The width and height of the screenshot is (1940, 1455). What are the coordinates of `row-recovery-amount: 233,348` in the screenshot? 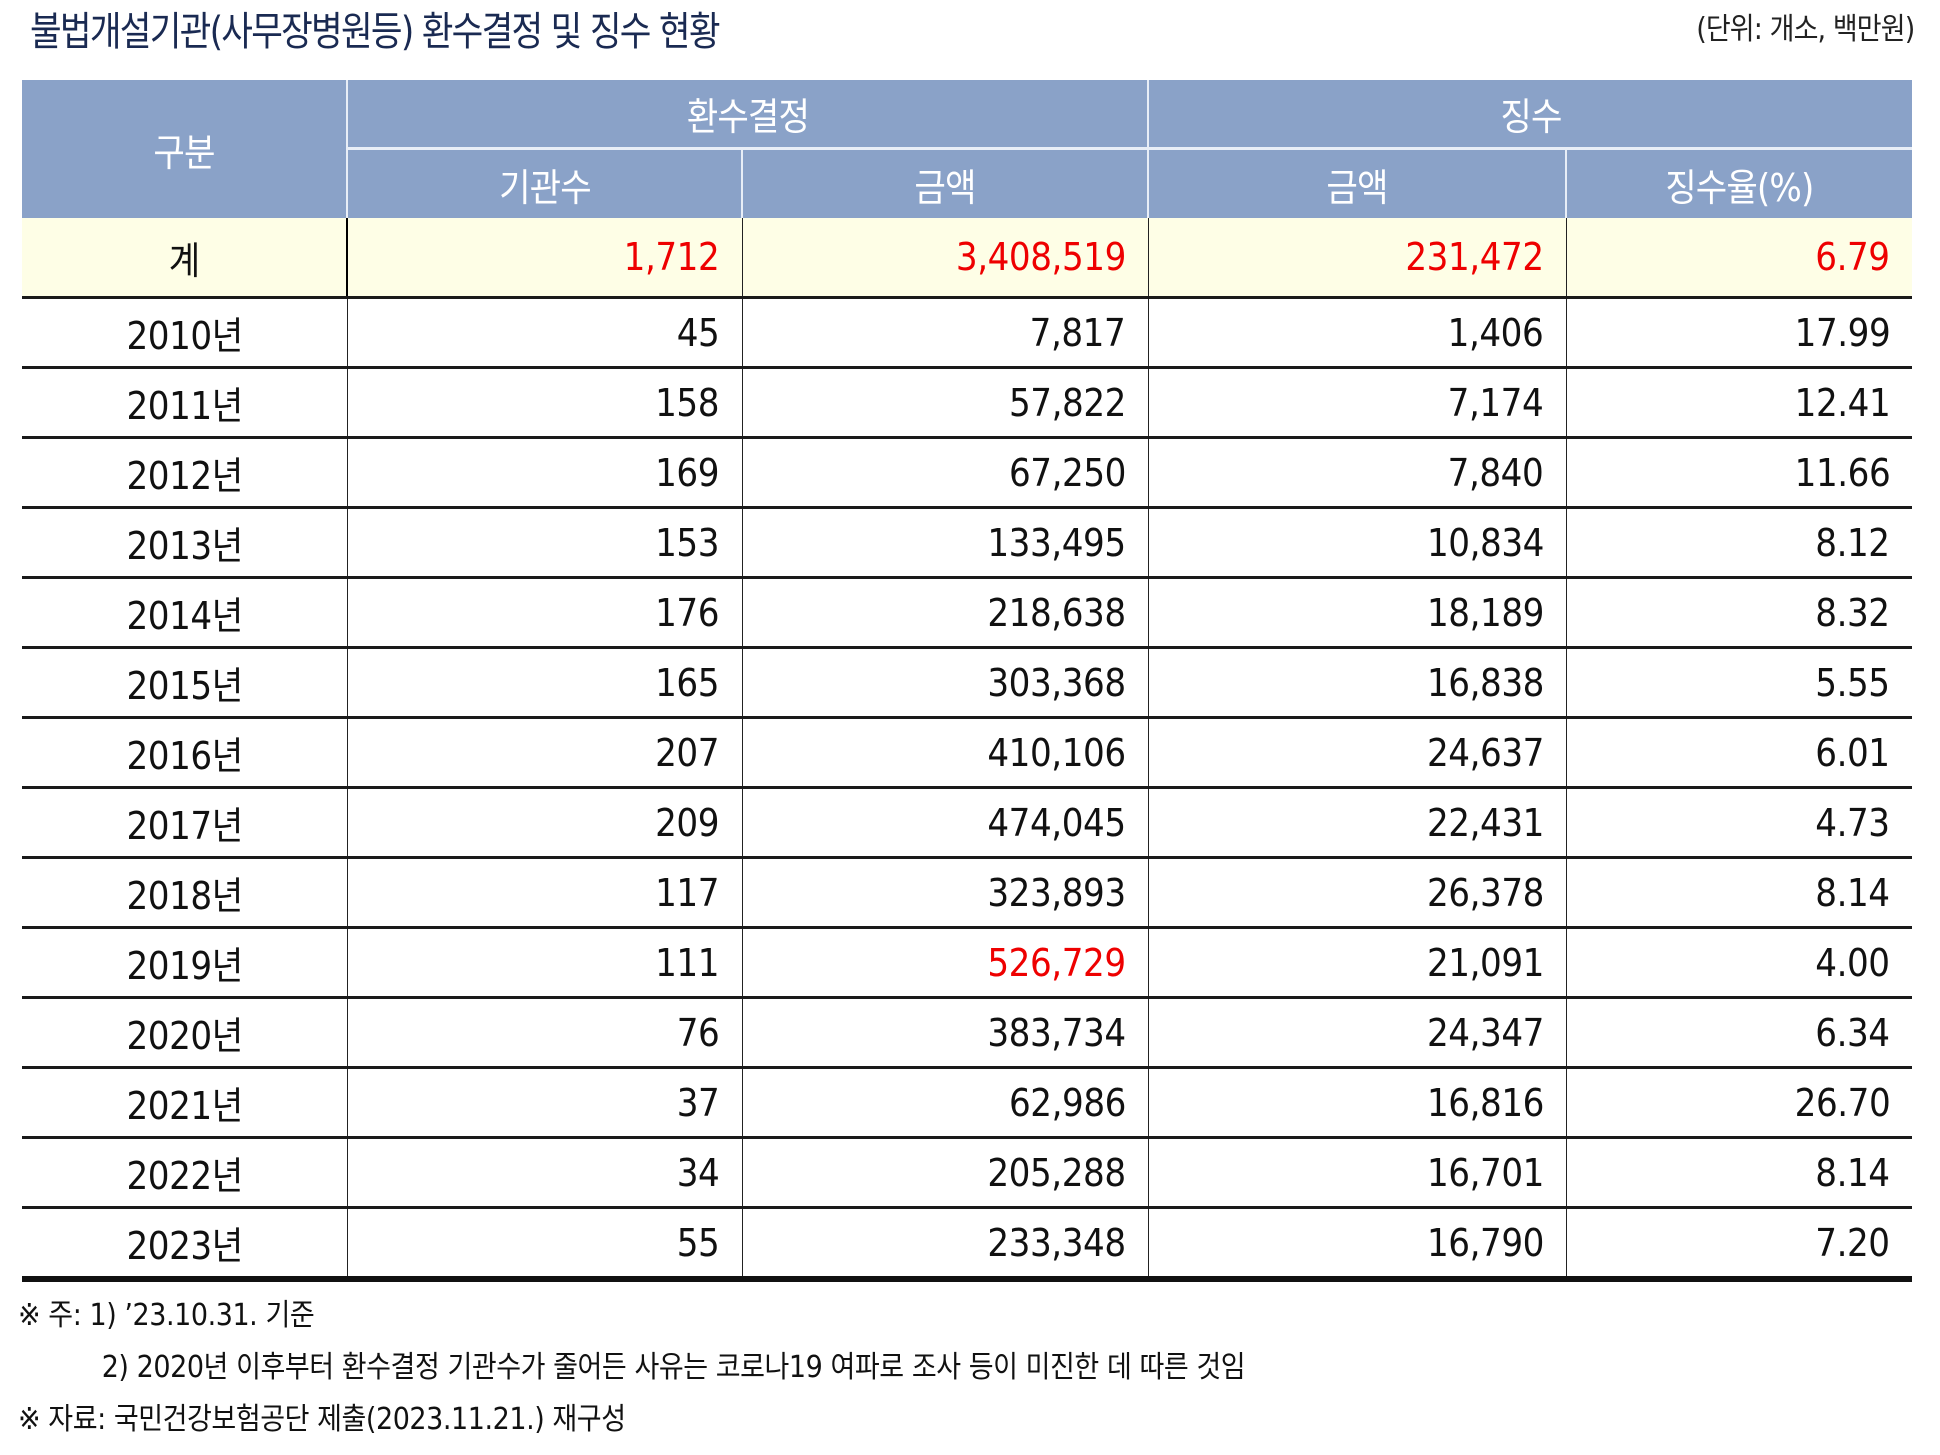 It's located at (945, 1244).